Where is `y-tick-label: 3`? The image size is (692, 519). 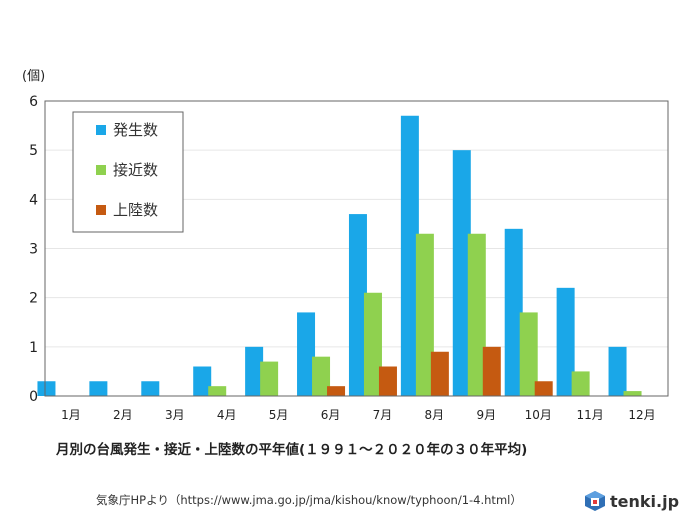
y-tick-label: 3 is located at coordinates (33, 250).